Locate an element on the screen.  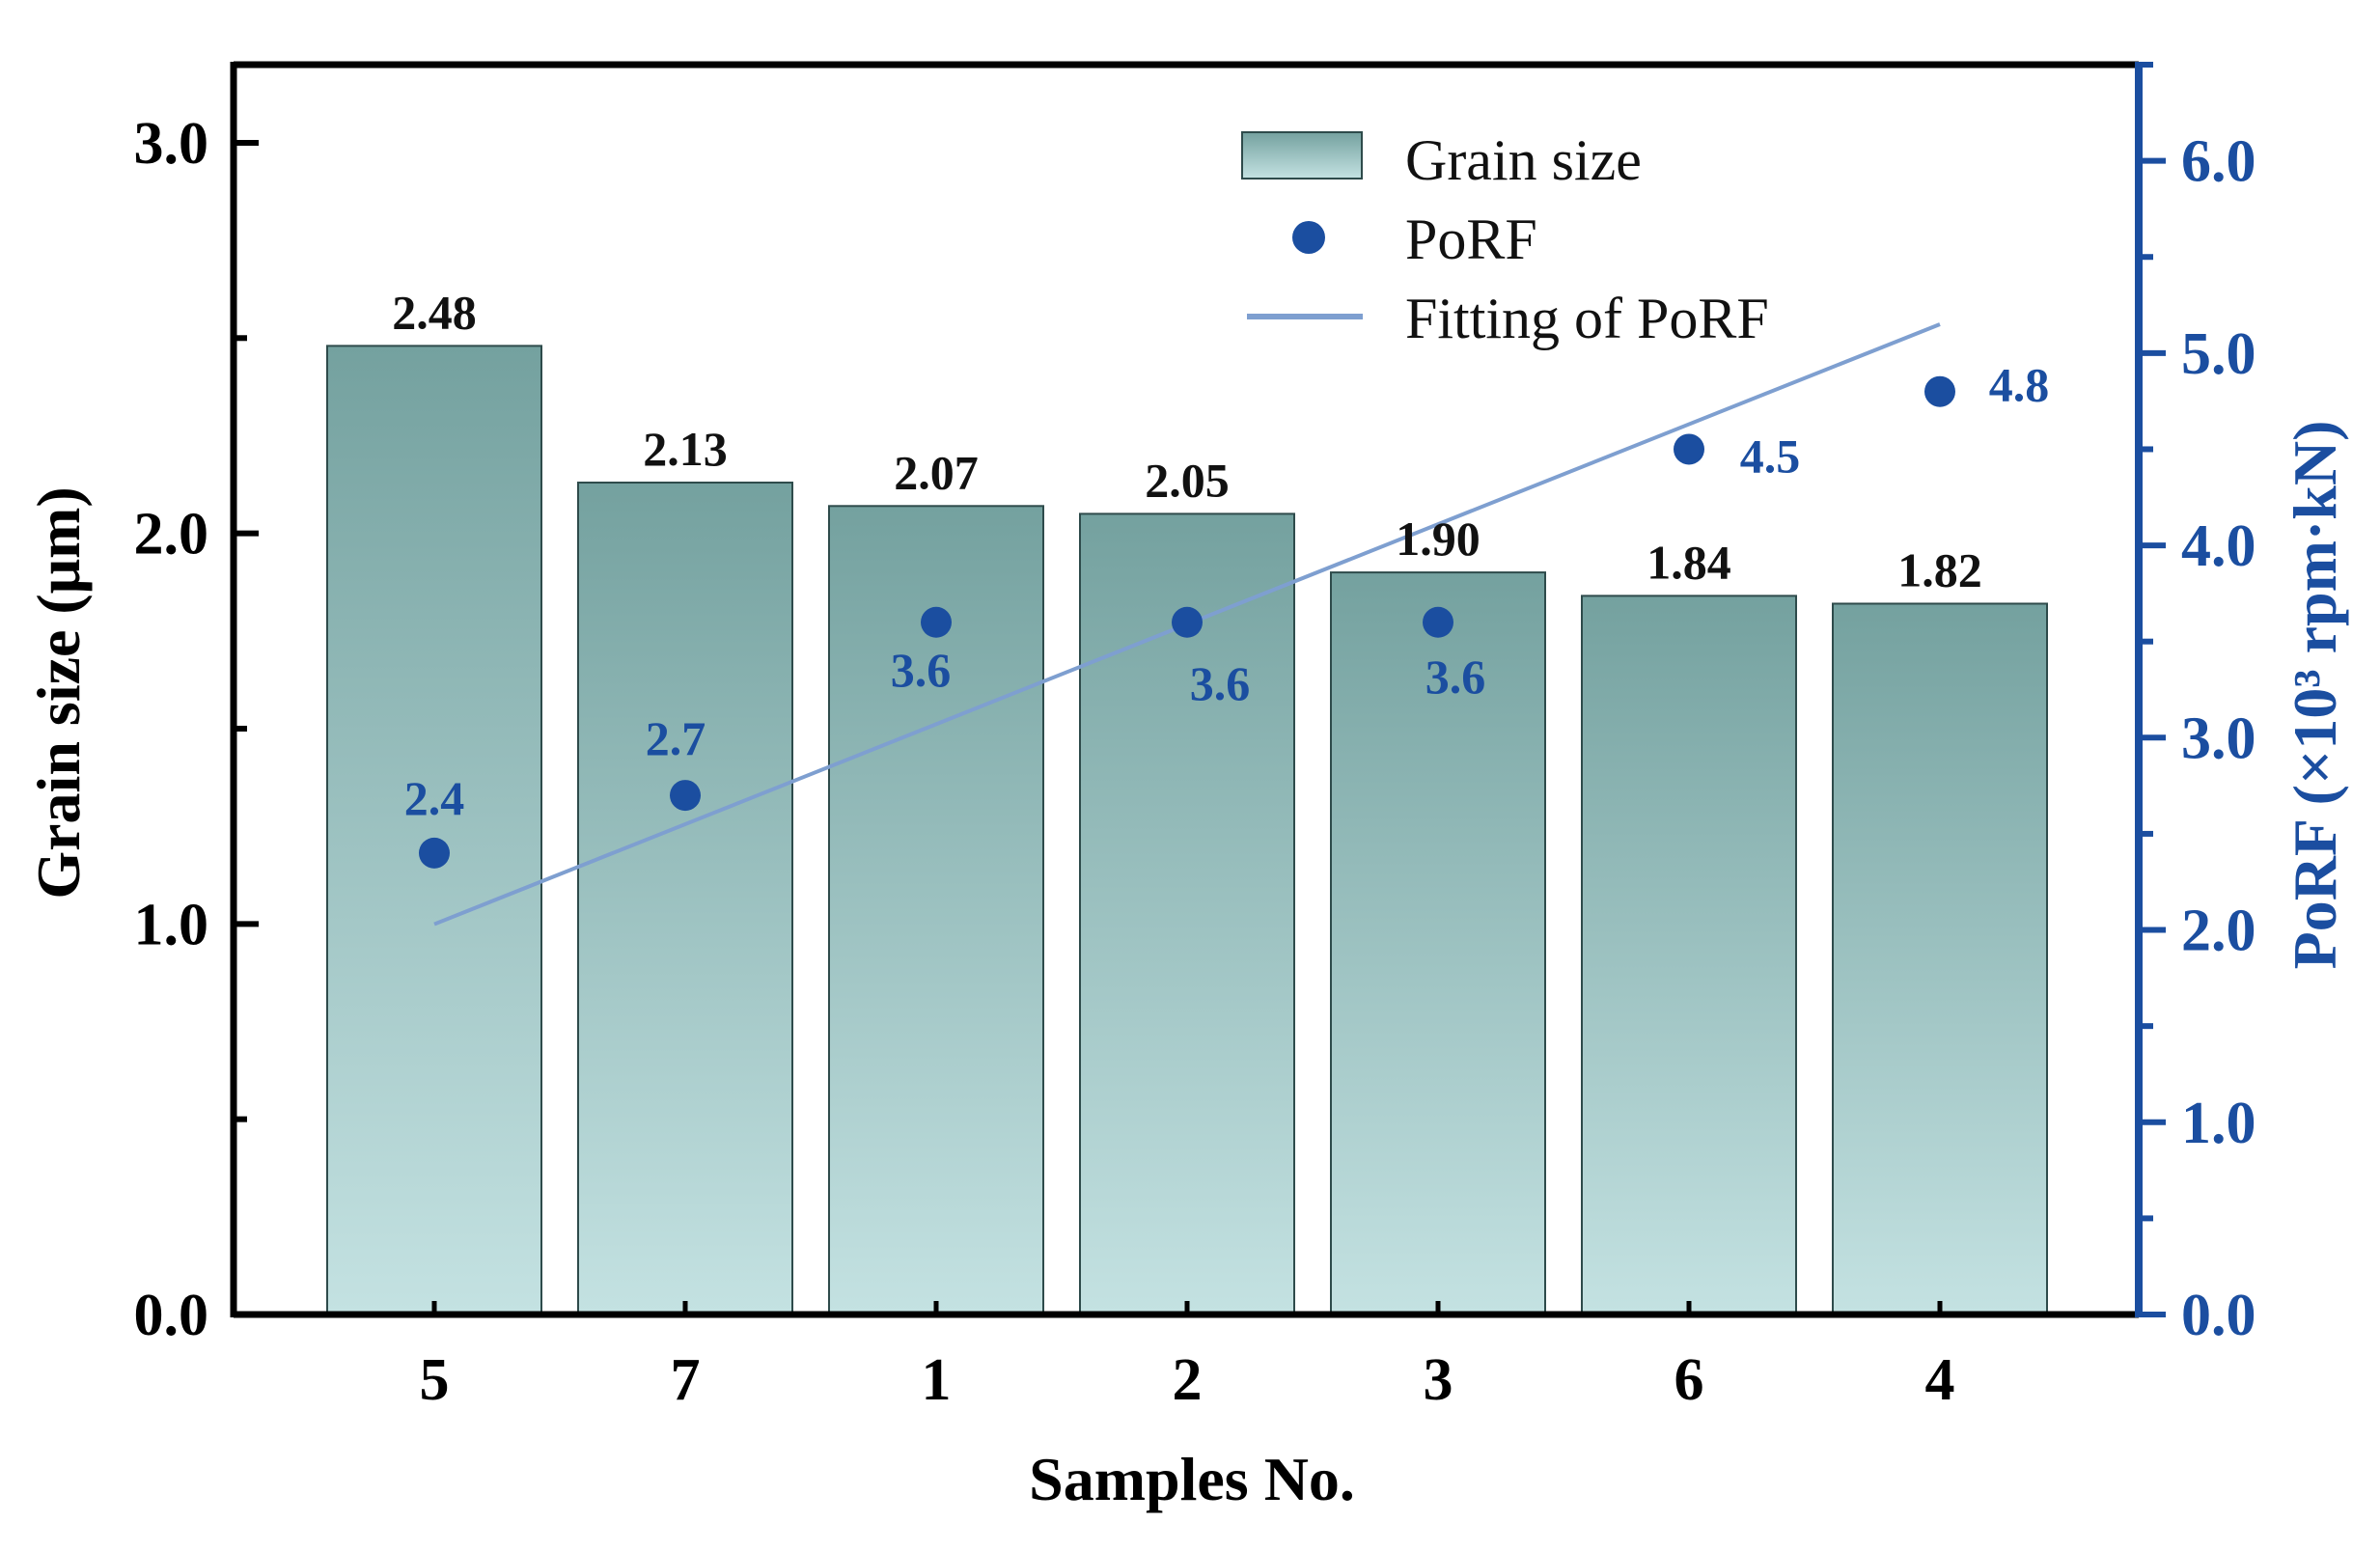
legend: Grain size PoRF Fitting of PoRF is located at coordinates (1505, 239).